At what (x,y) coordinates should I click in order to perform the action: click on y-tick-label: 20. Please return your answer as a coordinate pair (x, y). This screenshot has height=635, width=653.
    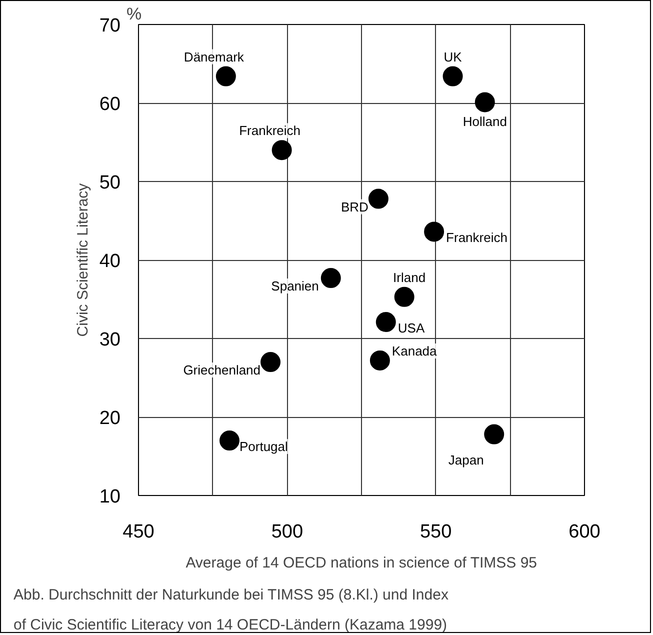
    Looking at the image, I should click on (110, 418).